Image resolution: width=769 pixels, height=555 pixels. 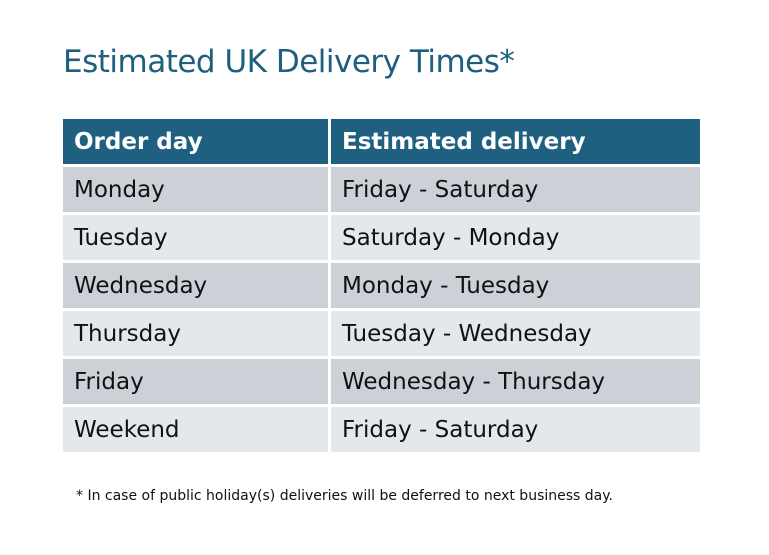 I want to click on delivery-cell: Wednesday - Thursday, so click(x=515, y=381).